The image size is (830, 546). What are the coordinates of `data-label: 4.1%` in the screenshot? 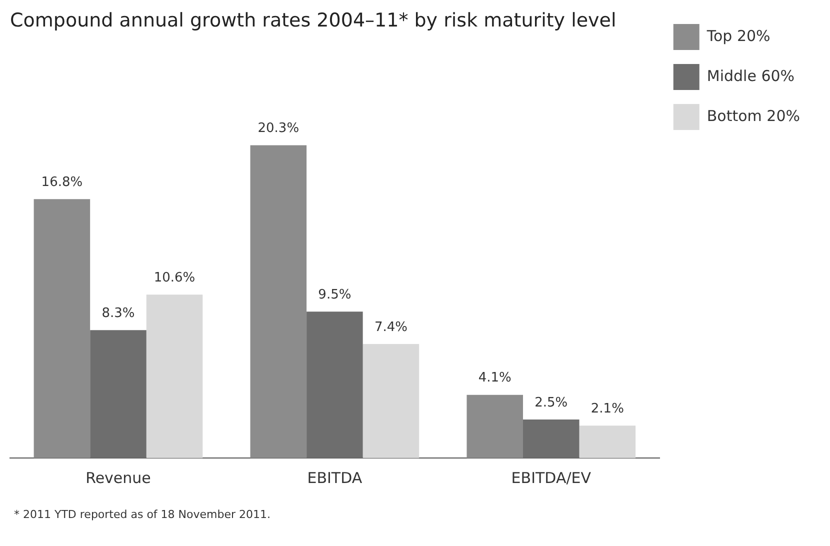 It's located at (495, 378).